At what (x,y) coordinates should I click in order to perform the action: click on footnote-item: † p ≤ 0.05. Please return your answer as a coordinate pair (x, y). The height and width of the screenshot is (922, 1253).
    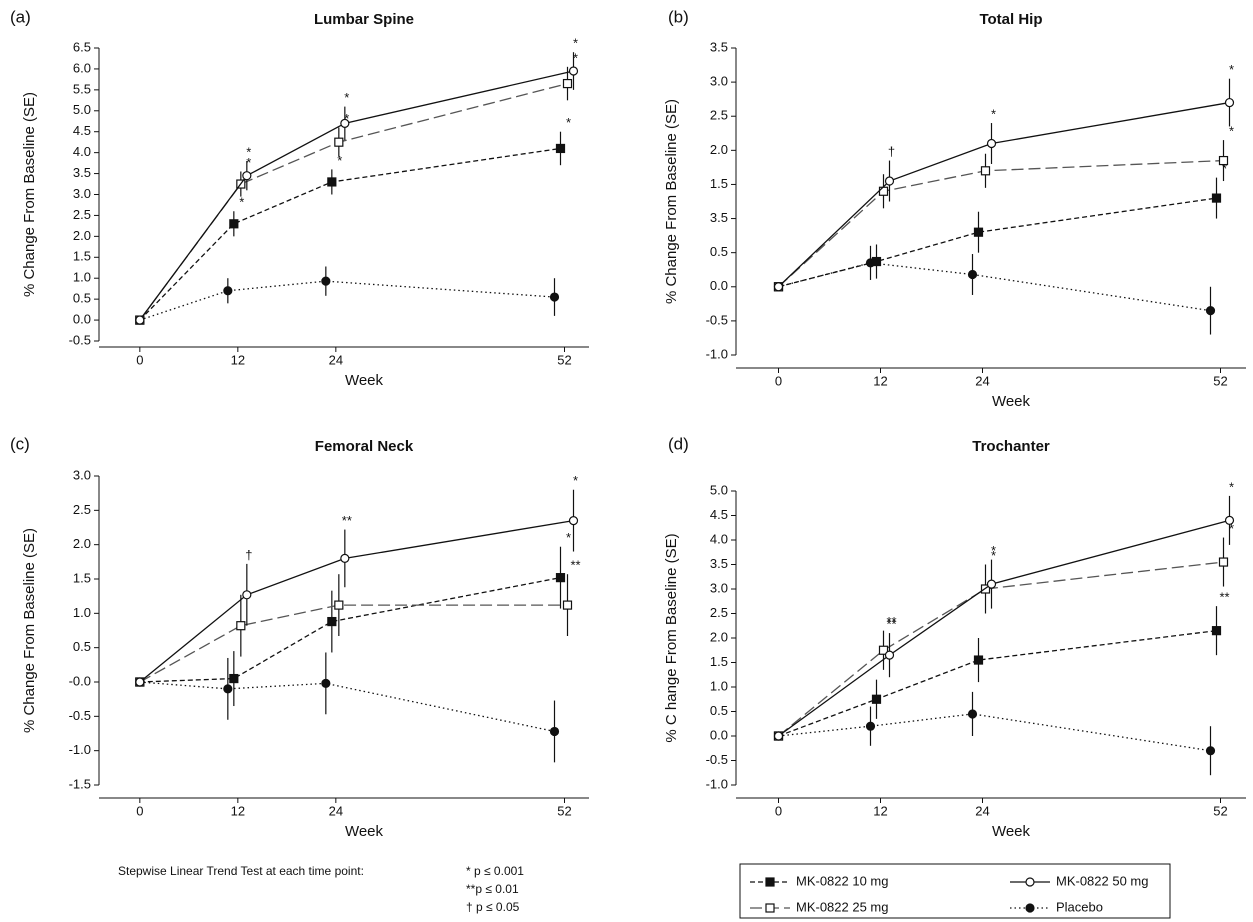
    Looking at the image, I should click on (493, 907).